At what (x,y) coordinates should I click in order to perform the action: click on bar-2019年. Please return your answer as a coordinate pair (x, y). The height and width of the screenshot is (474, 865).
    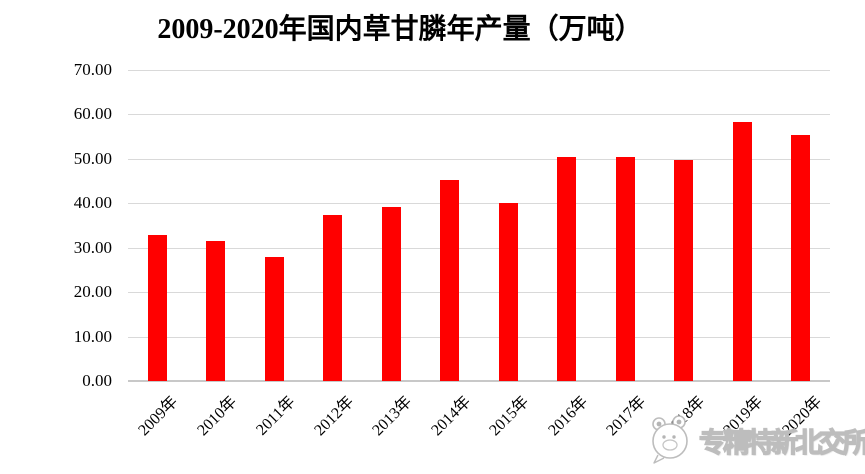
    Looking at the image, I should click on (742, 251).